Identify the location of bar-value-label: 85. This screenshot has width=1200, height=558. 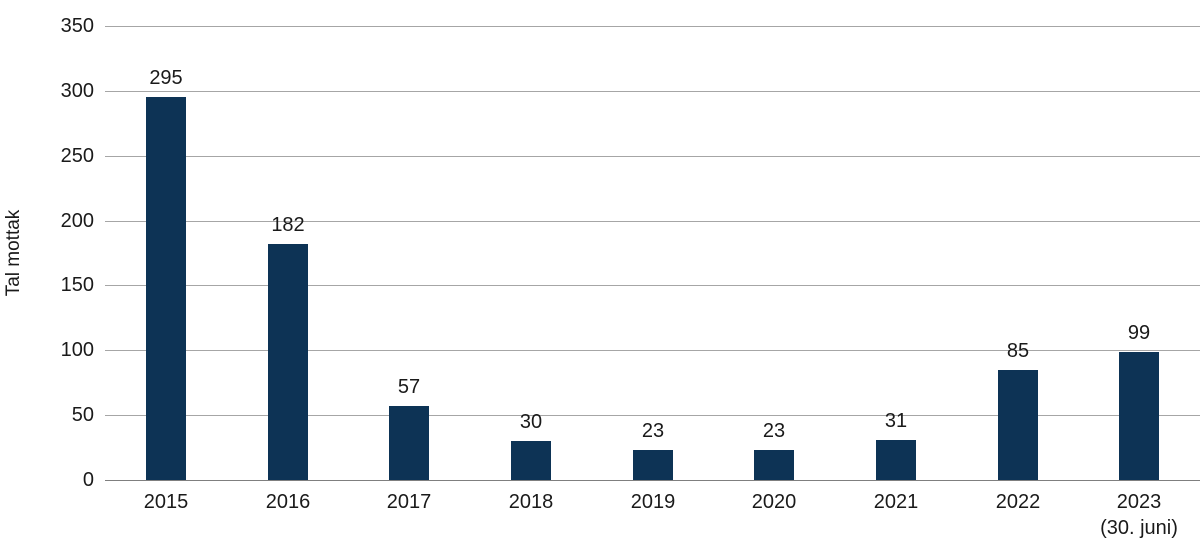
(1018, 351).